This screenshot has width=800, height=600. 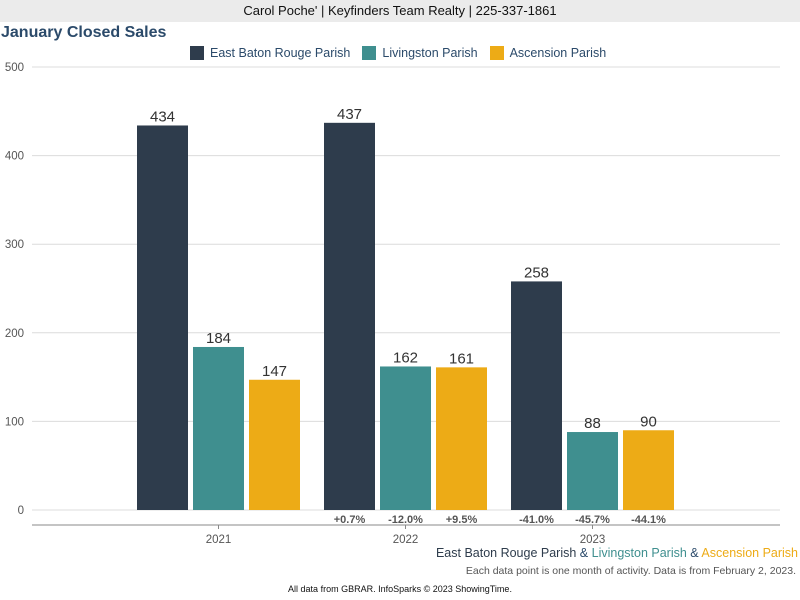 I want to click on bar-livingston-2023, so click(x=592, y=471).